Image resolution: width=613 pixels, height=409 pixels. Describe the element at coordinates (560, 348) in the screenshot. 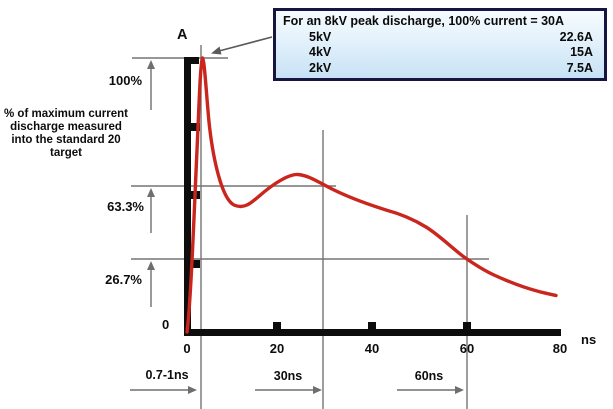

I see `x-tick-label-80: 80` at that location.